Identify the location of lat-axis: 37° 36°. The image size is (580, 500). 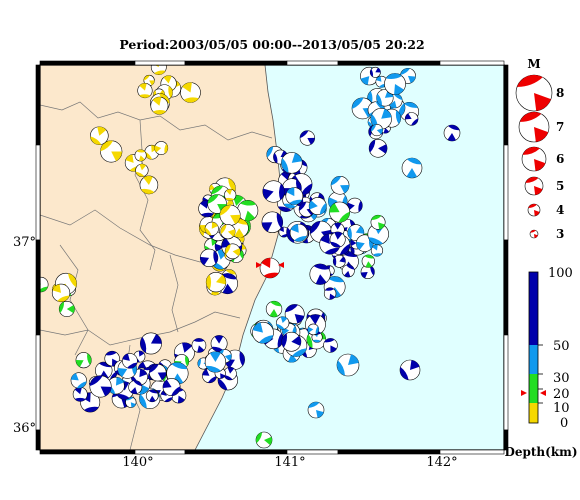
(24, 335).